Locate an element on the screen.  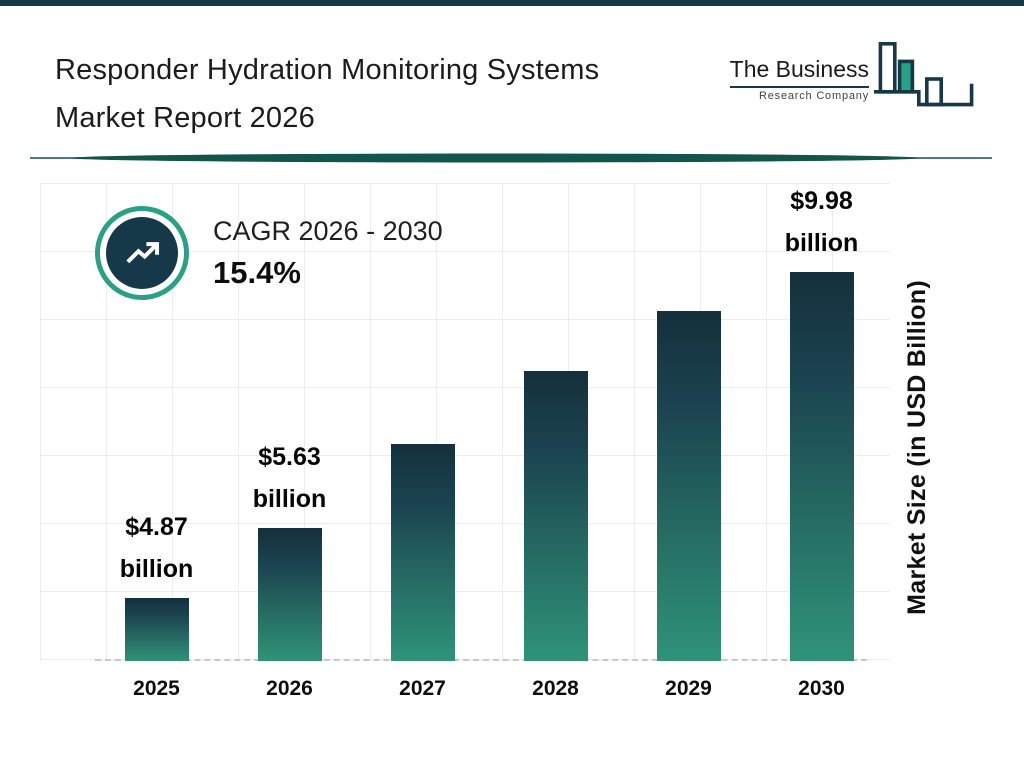
page-title-line2: Market Report 2026 is located at coordinates (185, 118).